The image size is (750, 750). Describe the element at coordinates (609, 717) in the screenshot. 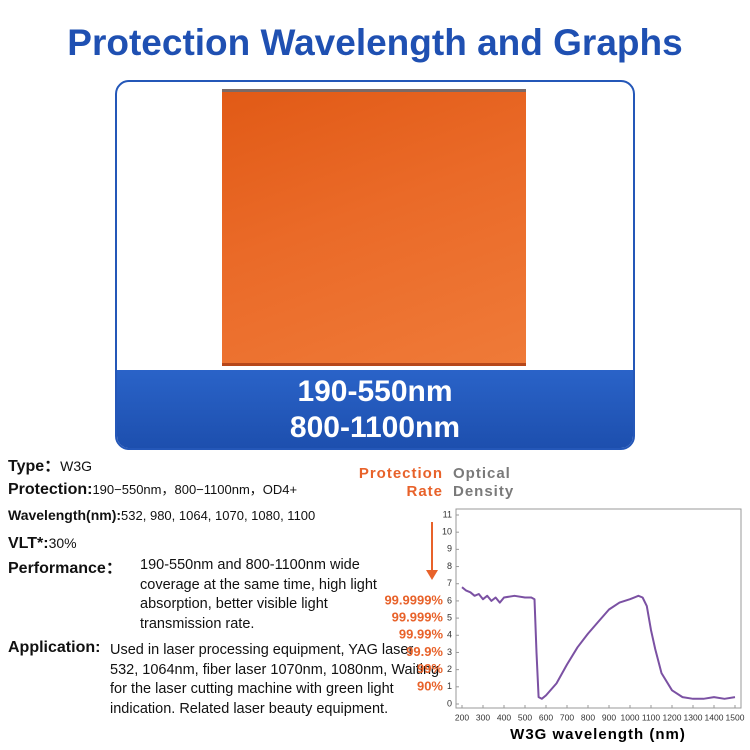

I see `x-tick-label: 900` at that location.